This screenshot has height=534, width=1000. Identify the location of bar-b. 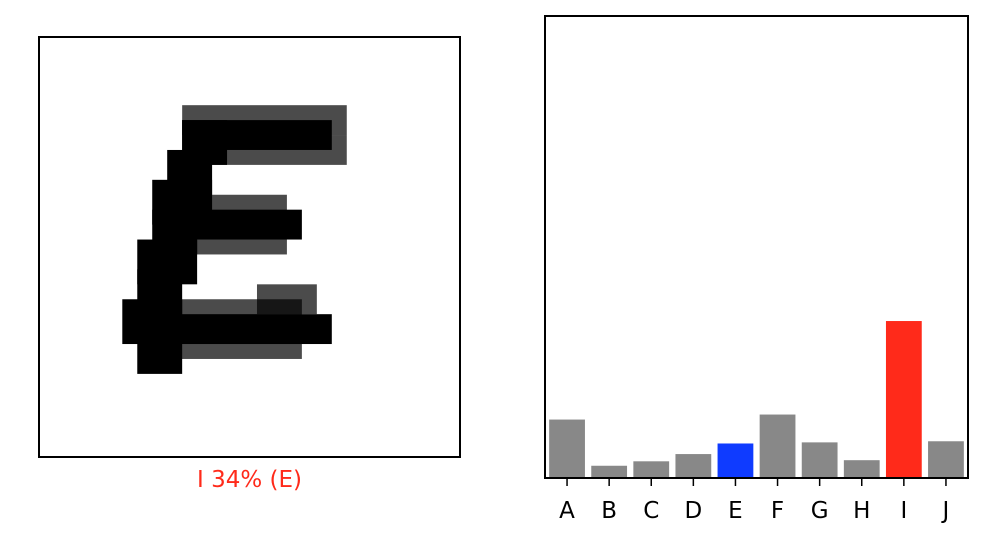
(609, 471).